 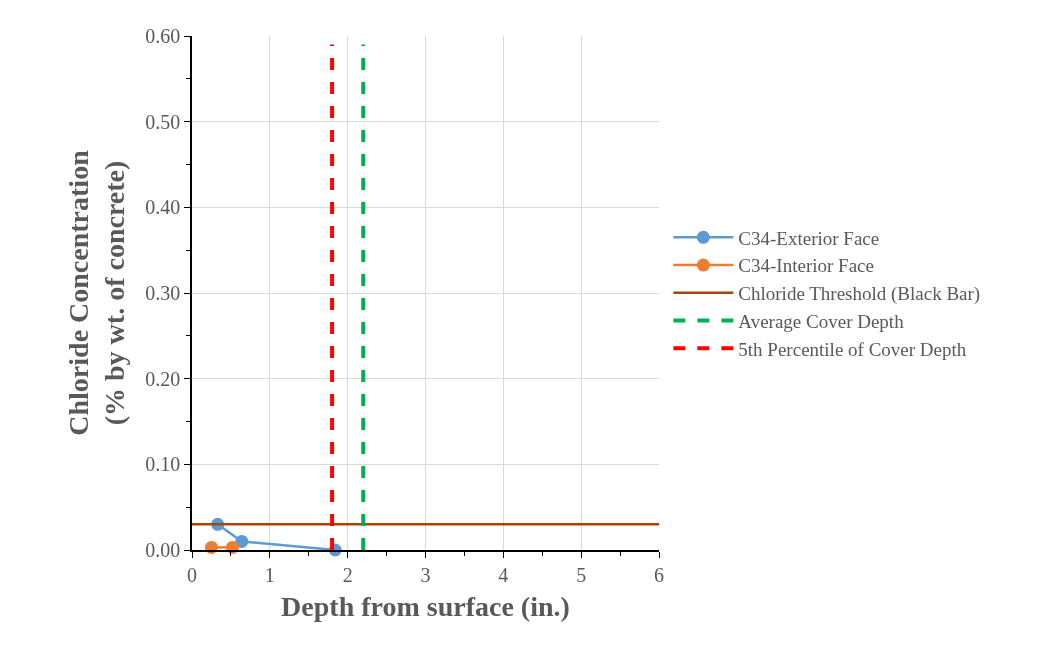 I want to click on legend-label: 5th Percentile of Cover Depth, so click(x=852, y=349).